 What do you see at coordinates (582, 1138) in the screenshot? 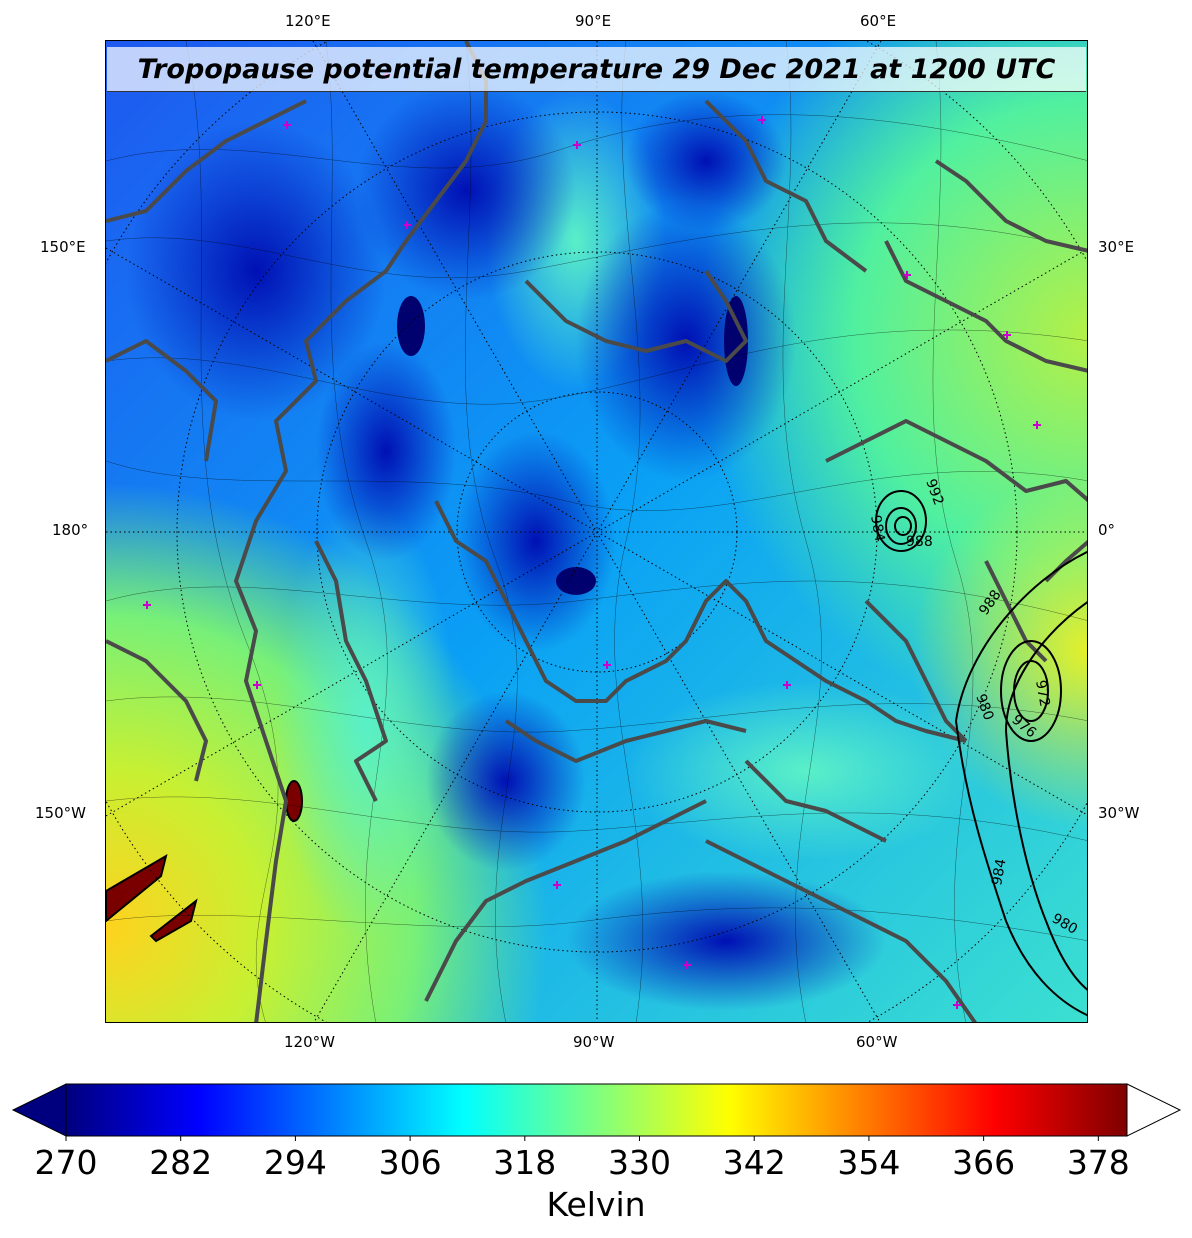
I see `colorbar-tick-marks` at bounding box center [582, 1138].